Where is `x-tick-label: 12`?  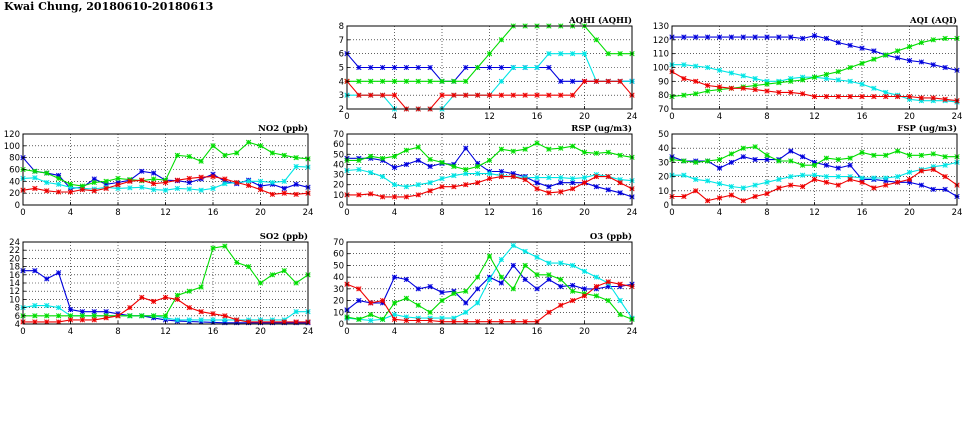
x-tick-label: 12 is located at coordinates (489, 213).